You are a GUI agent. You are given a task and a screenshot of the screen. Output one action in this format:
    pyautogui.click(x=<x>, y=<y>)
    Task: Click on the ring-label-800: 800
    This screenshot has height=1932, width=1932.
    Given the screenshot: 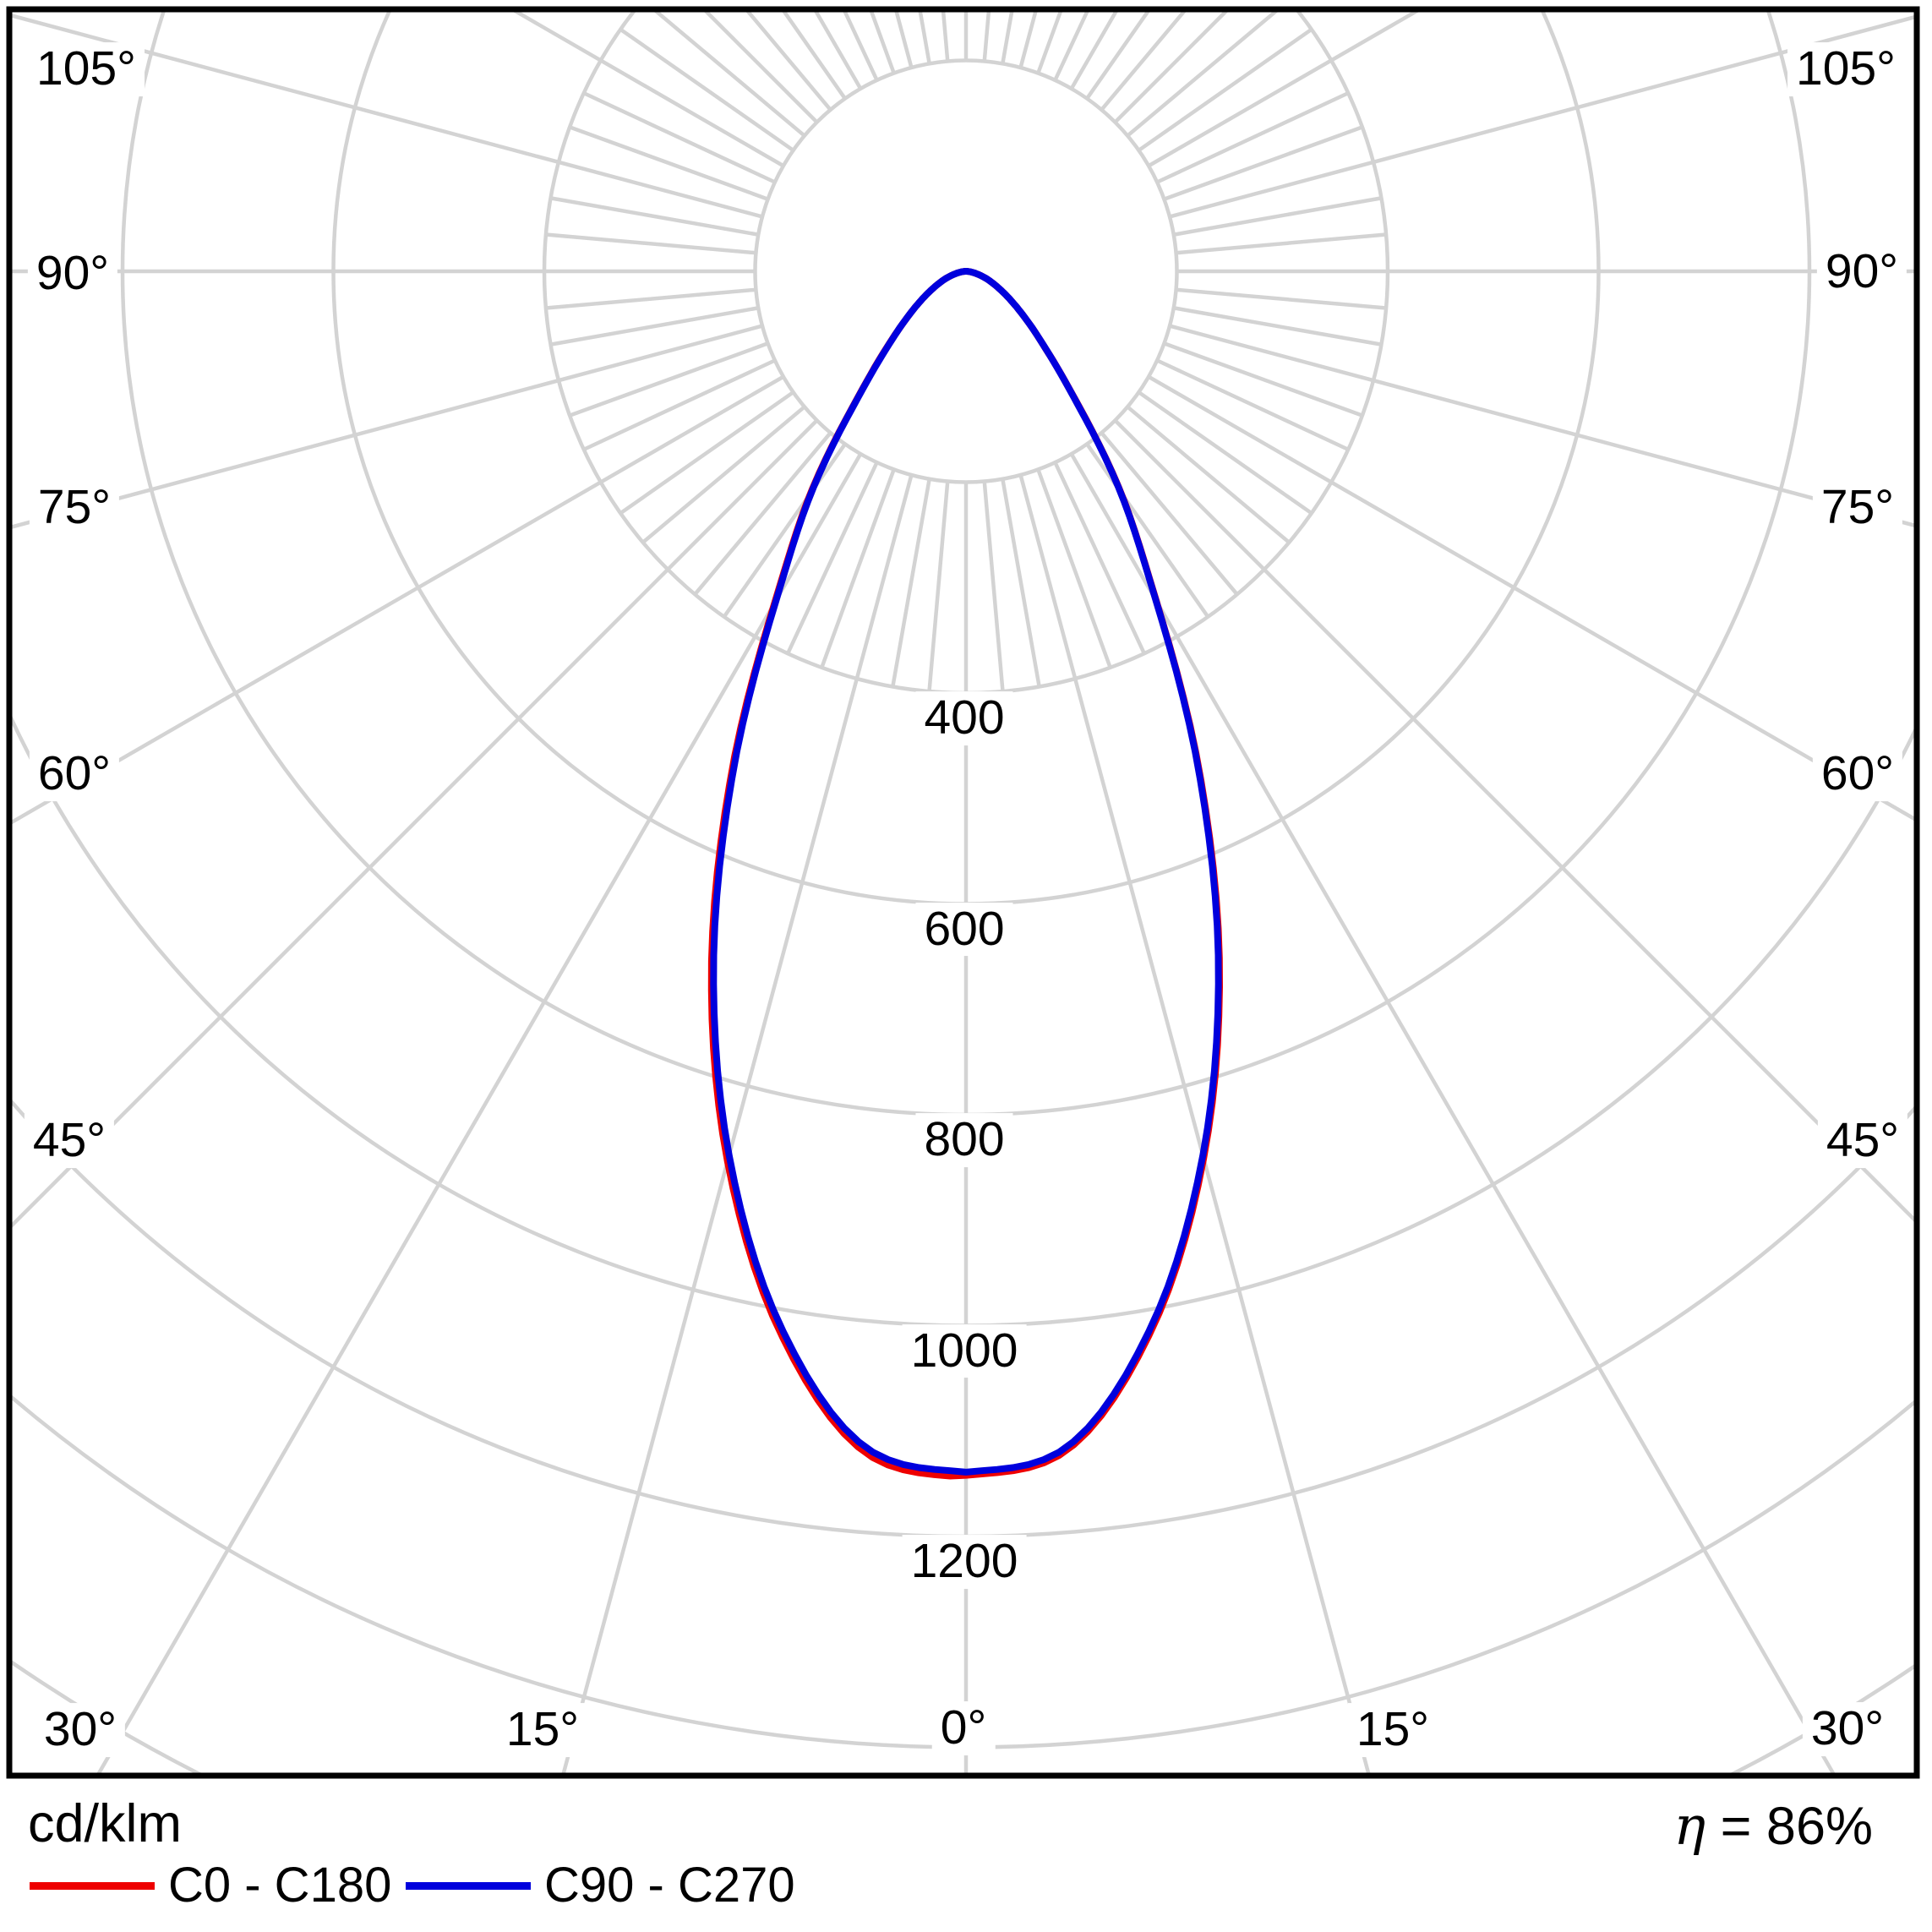 What is the action you would take?
    pyautogui.click(x=964, y=1140)
    